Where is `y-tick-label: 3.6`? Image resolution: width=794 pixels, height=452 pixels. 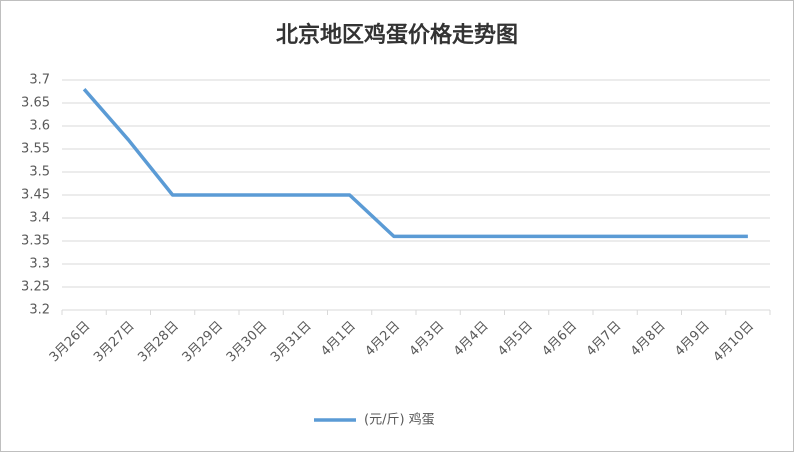
y-tick-label: 3.6 is located at coordinates (39, 126).